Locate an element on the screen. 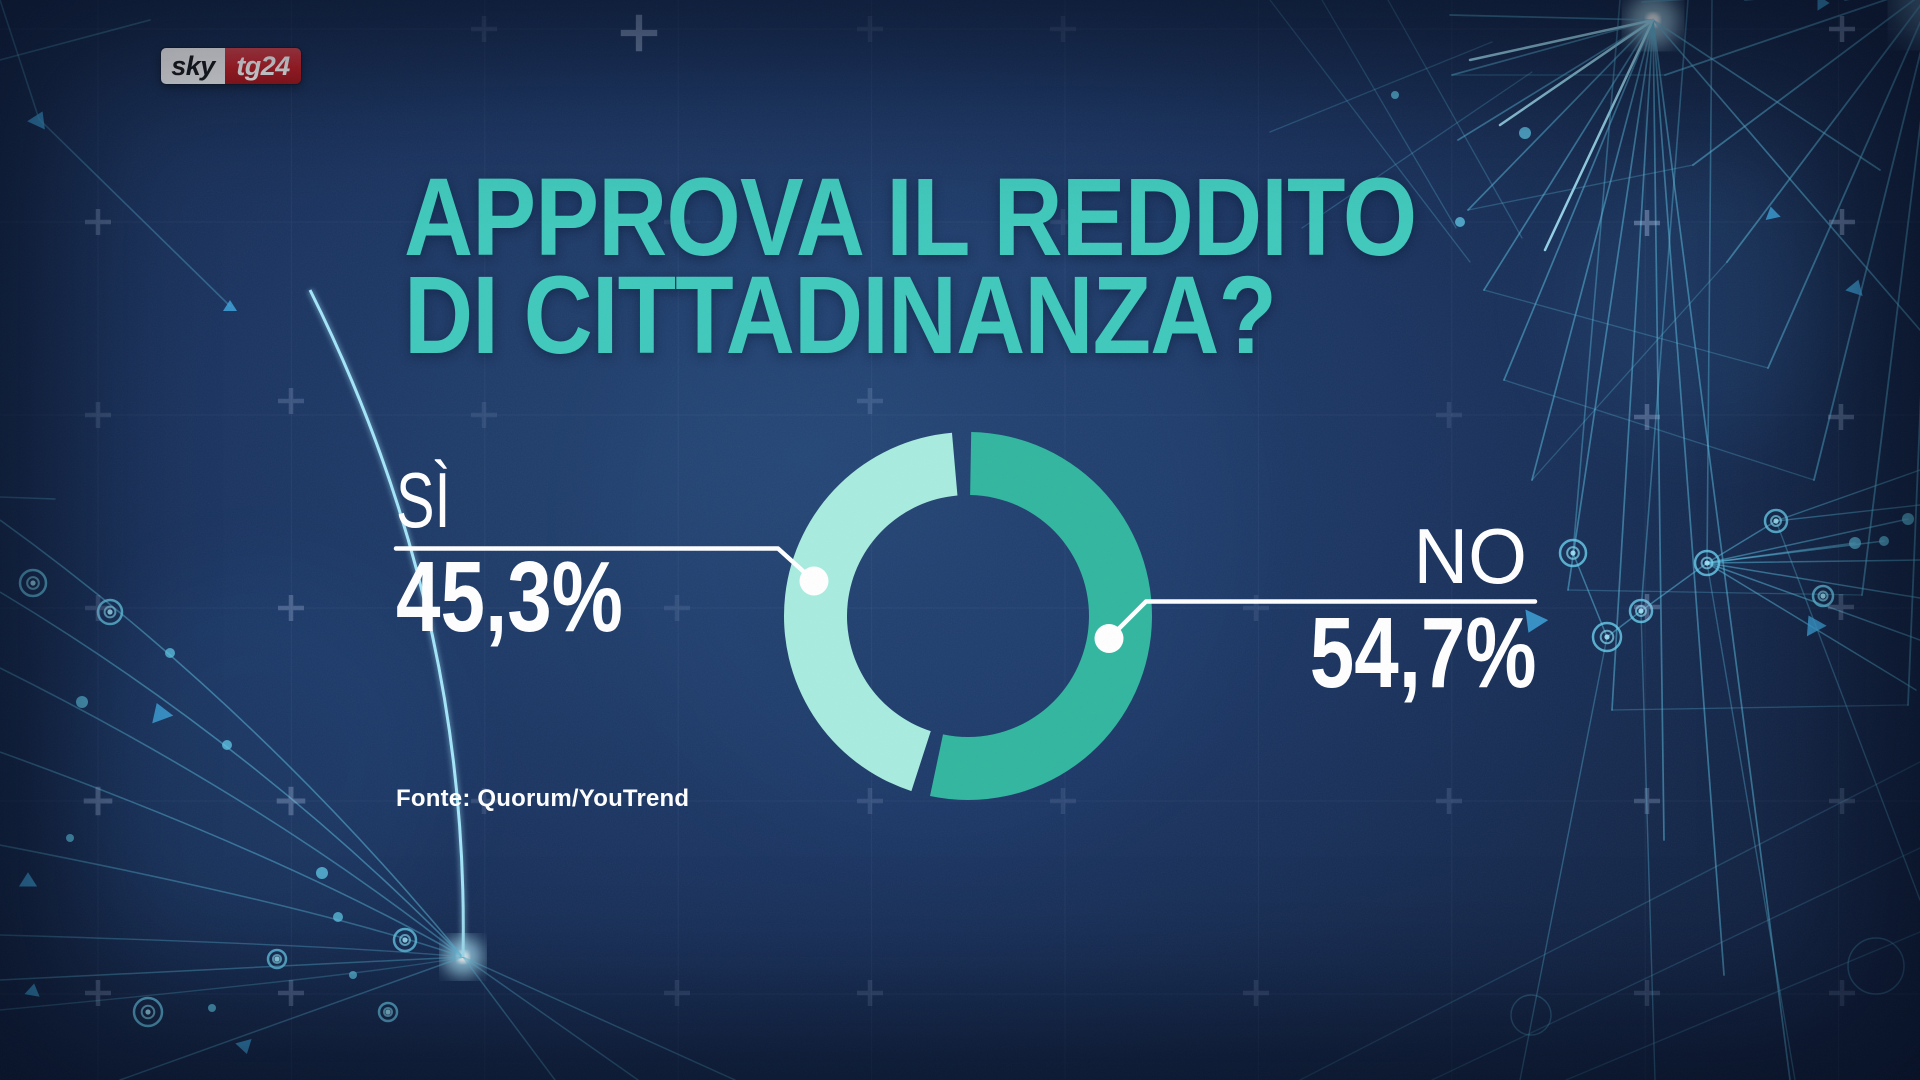 This screenshot has height=1080, width=1920. skytg24-logo: sky tg24 is located at coordinates (231, 66).